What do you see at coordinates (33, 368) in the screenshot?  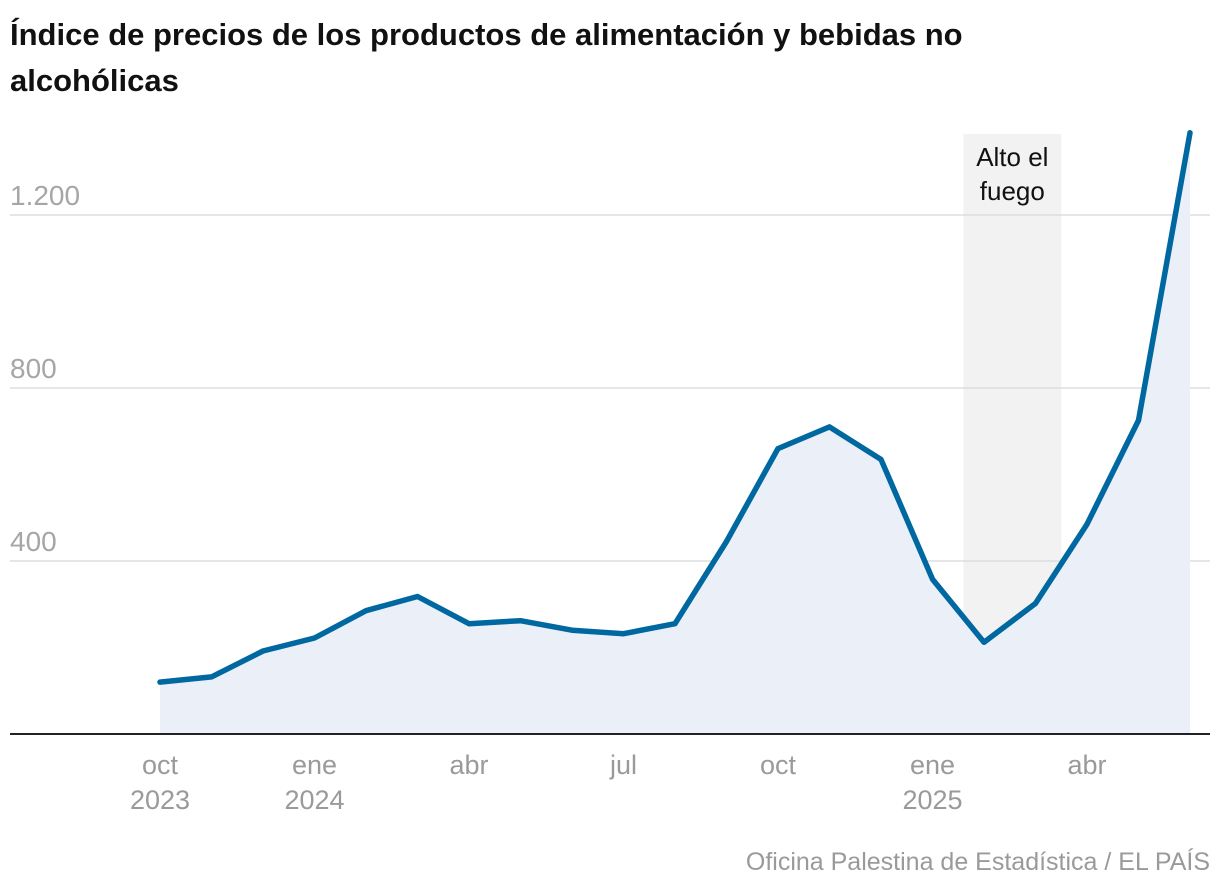 I see `y-tick-label: 800` at bounding box center [33, 368].